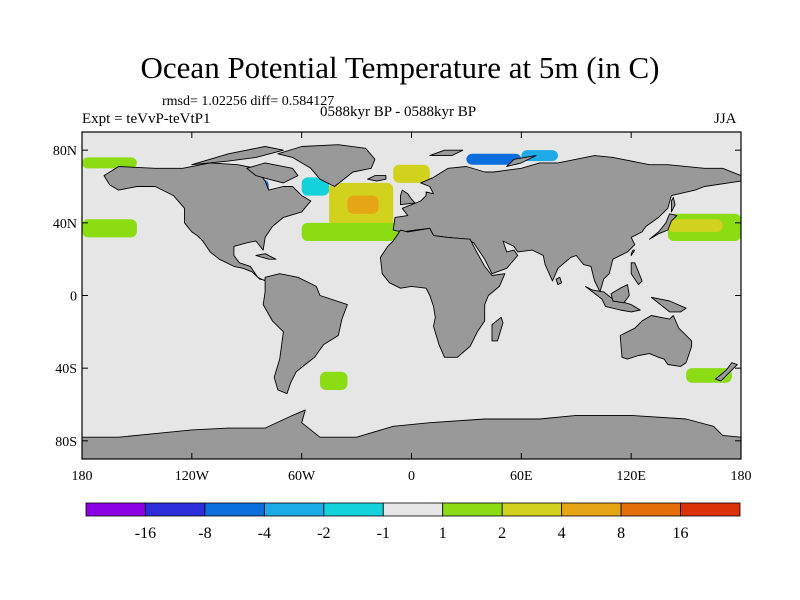  What do you see at coordinates (264, 533) in the screenshot?
I see `colorbar-label: -4` at bounding box center [264, 533].